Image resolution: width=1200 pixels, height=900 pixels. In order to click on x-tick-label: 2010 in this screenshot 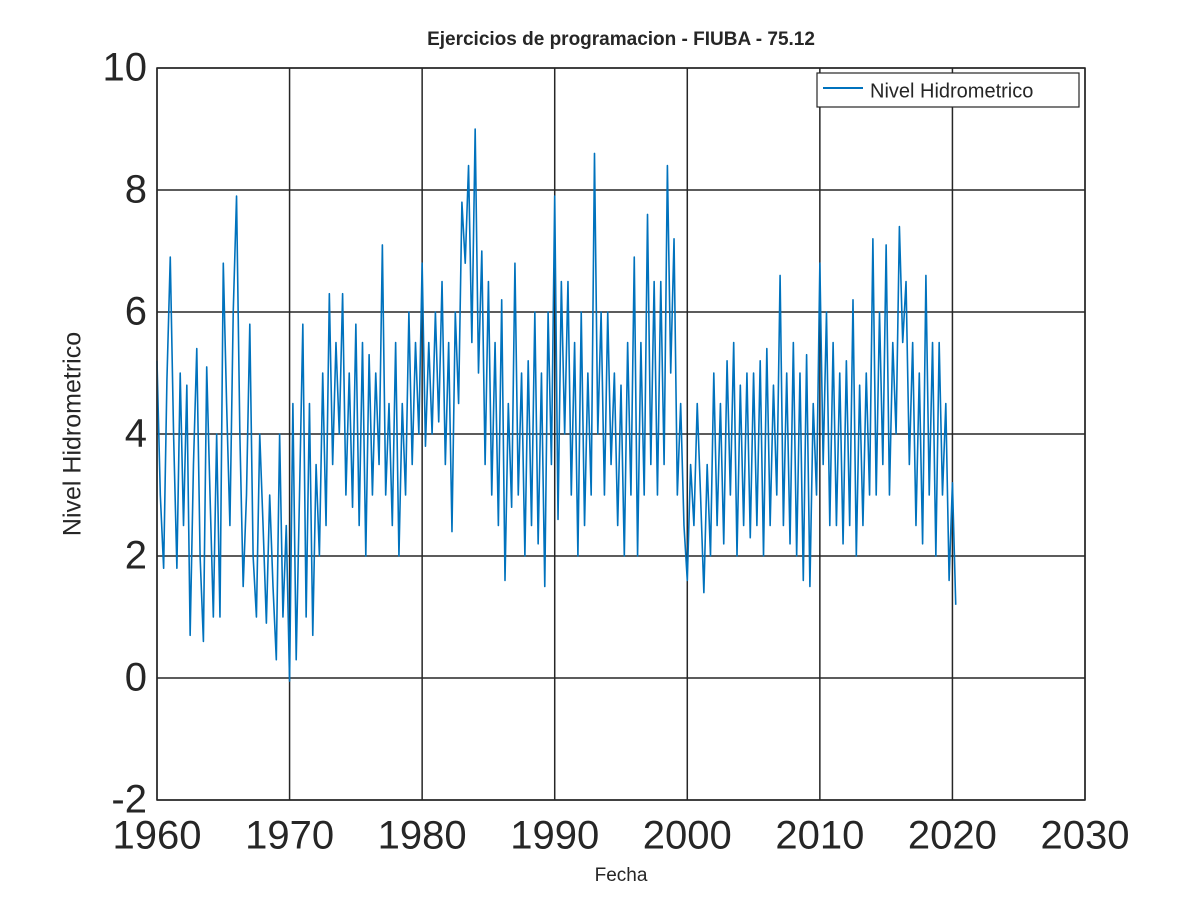, I will do `click(819, 836)`.